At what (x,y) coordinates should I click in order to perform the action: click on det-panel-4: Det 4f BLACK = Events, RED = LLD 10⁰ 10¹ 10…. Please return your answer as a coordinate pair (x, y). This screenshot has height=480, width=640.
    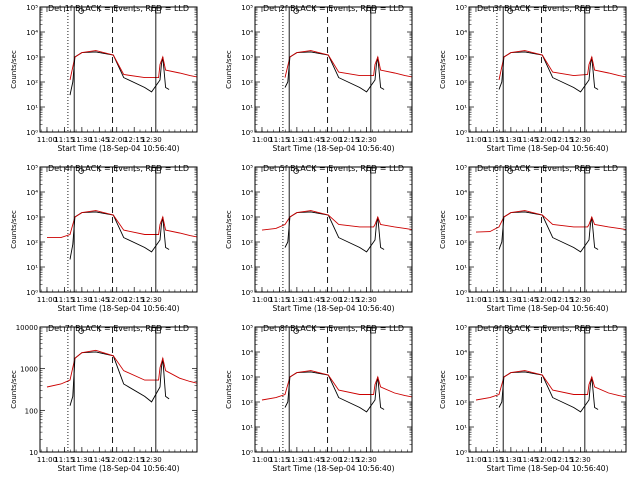
    Looking at the image, I should click on (104, 238).